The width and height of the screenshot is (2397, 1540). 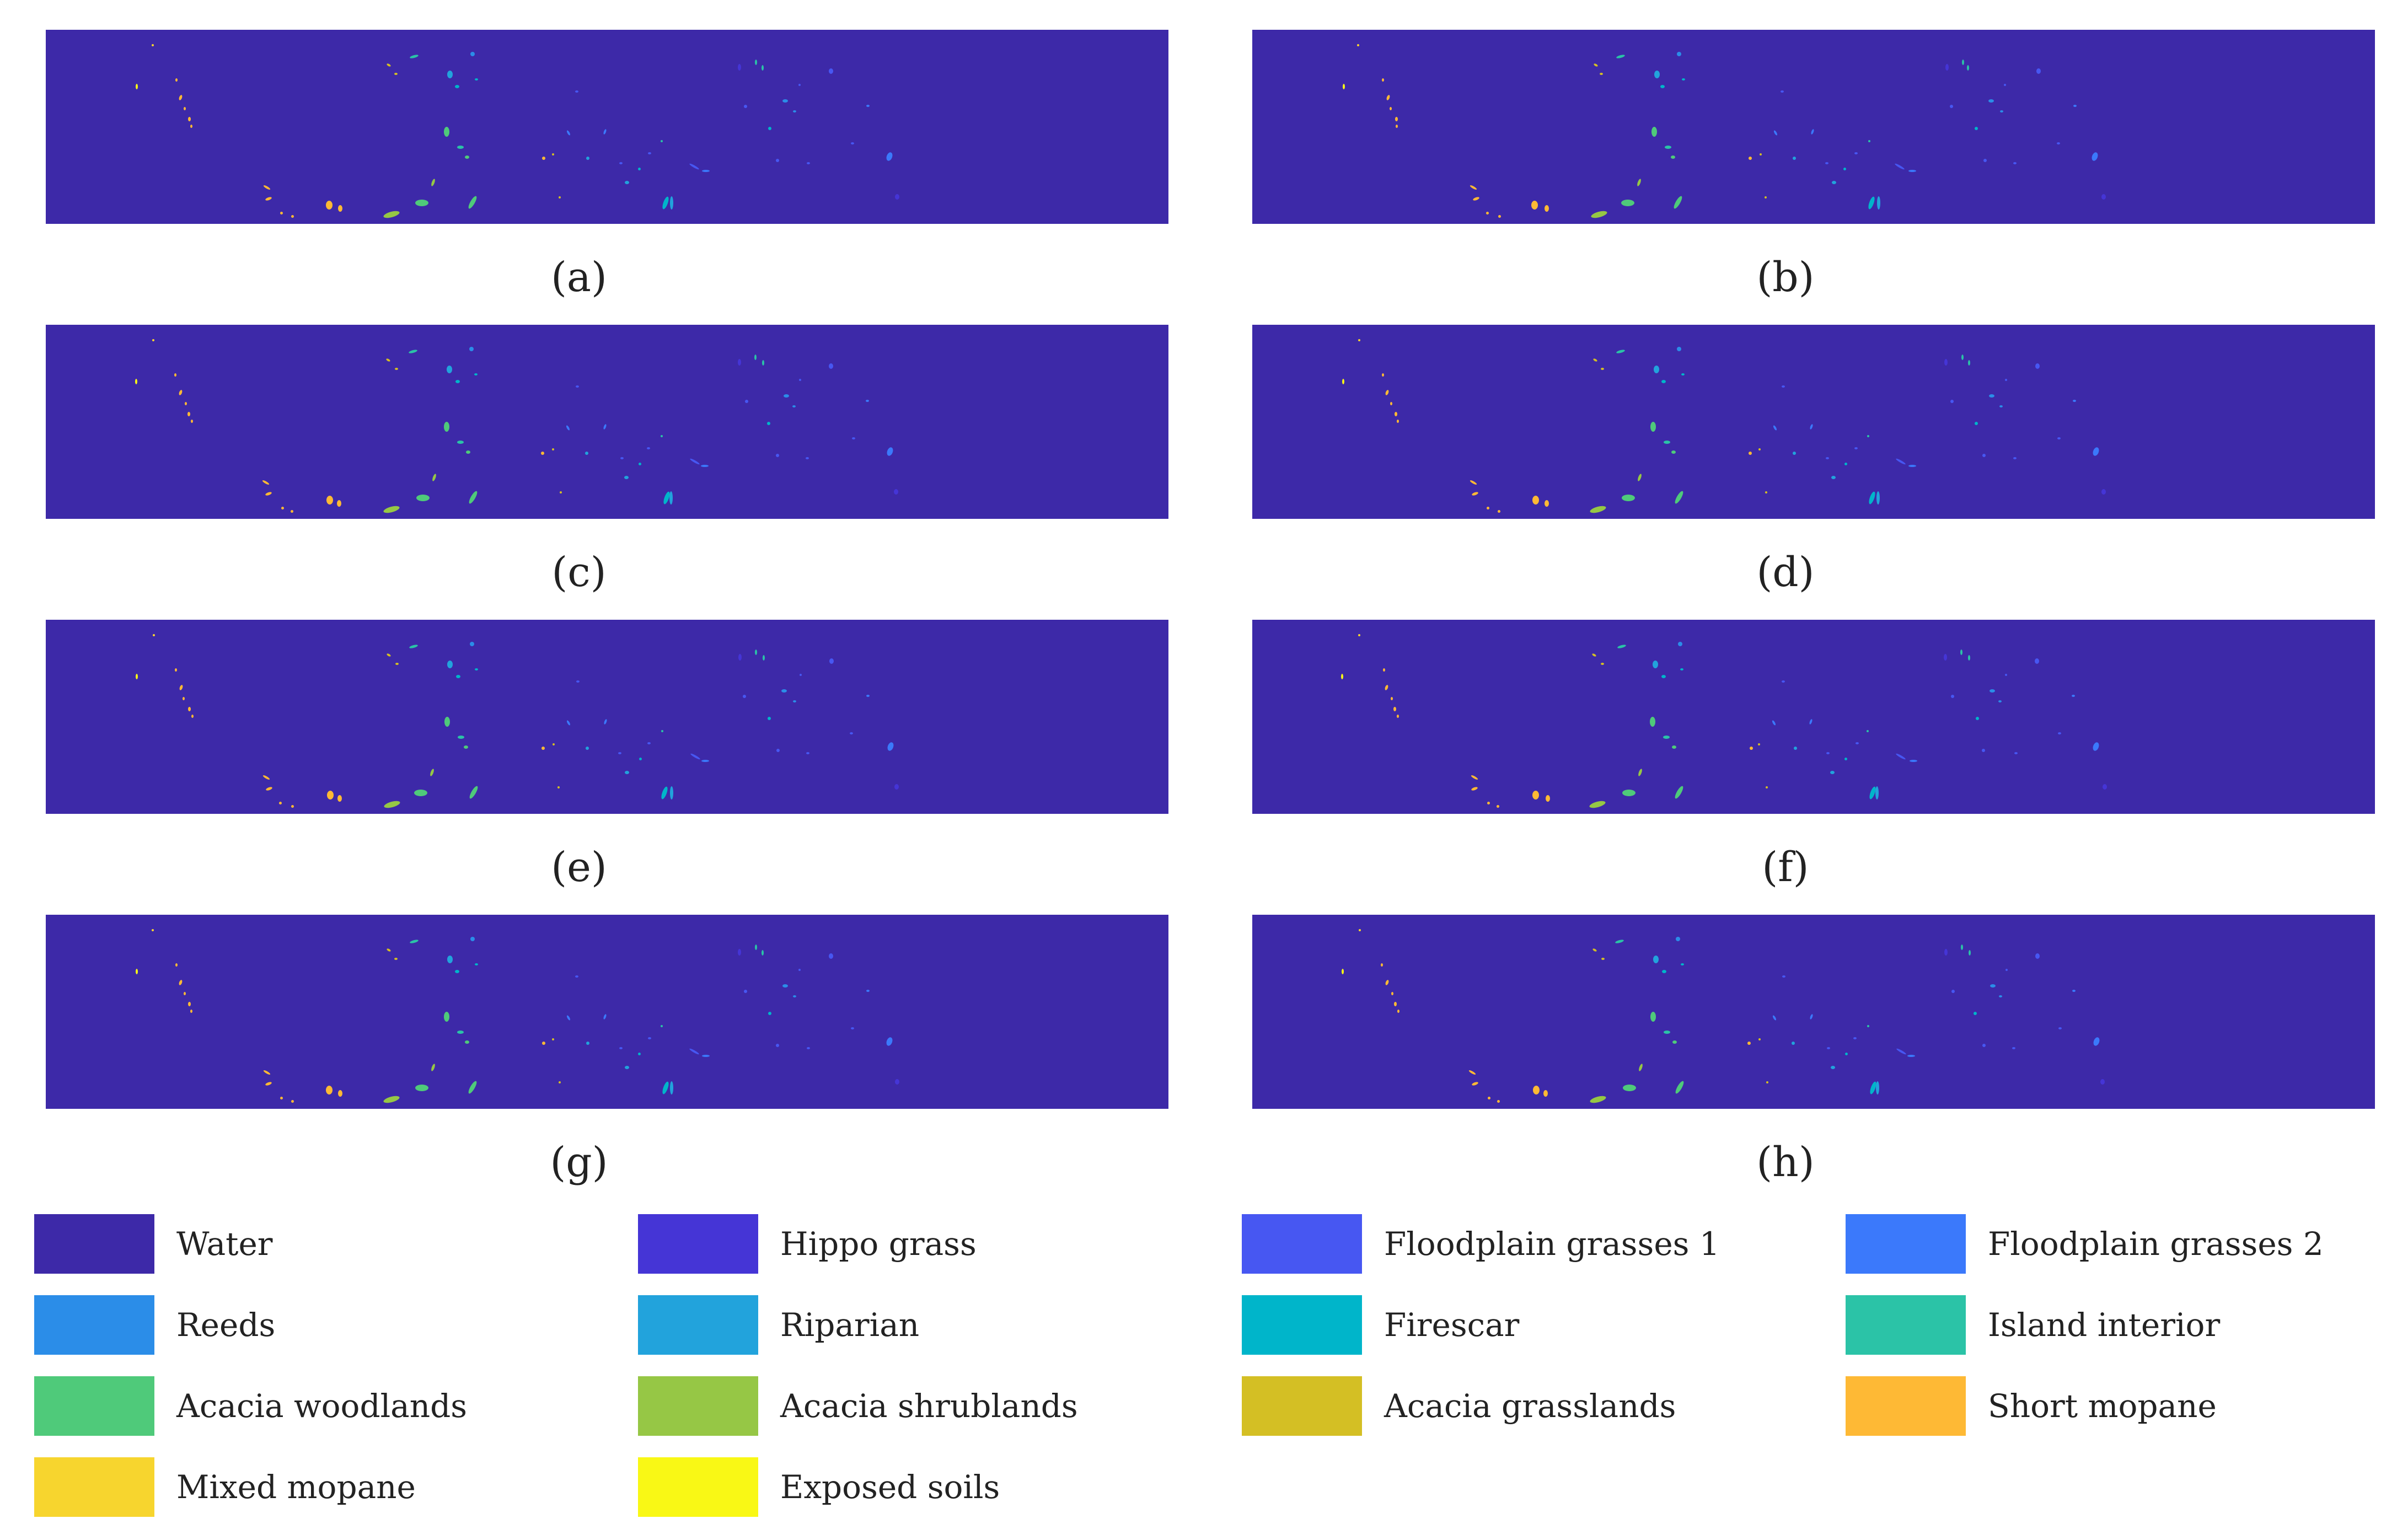 What do you see at coordinates (225, 1244) in the screenshot?
I see `legend-label: Water` at bounding box center [225, 1244].